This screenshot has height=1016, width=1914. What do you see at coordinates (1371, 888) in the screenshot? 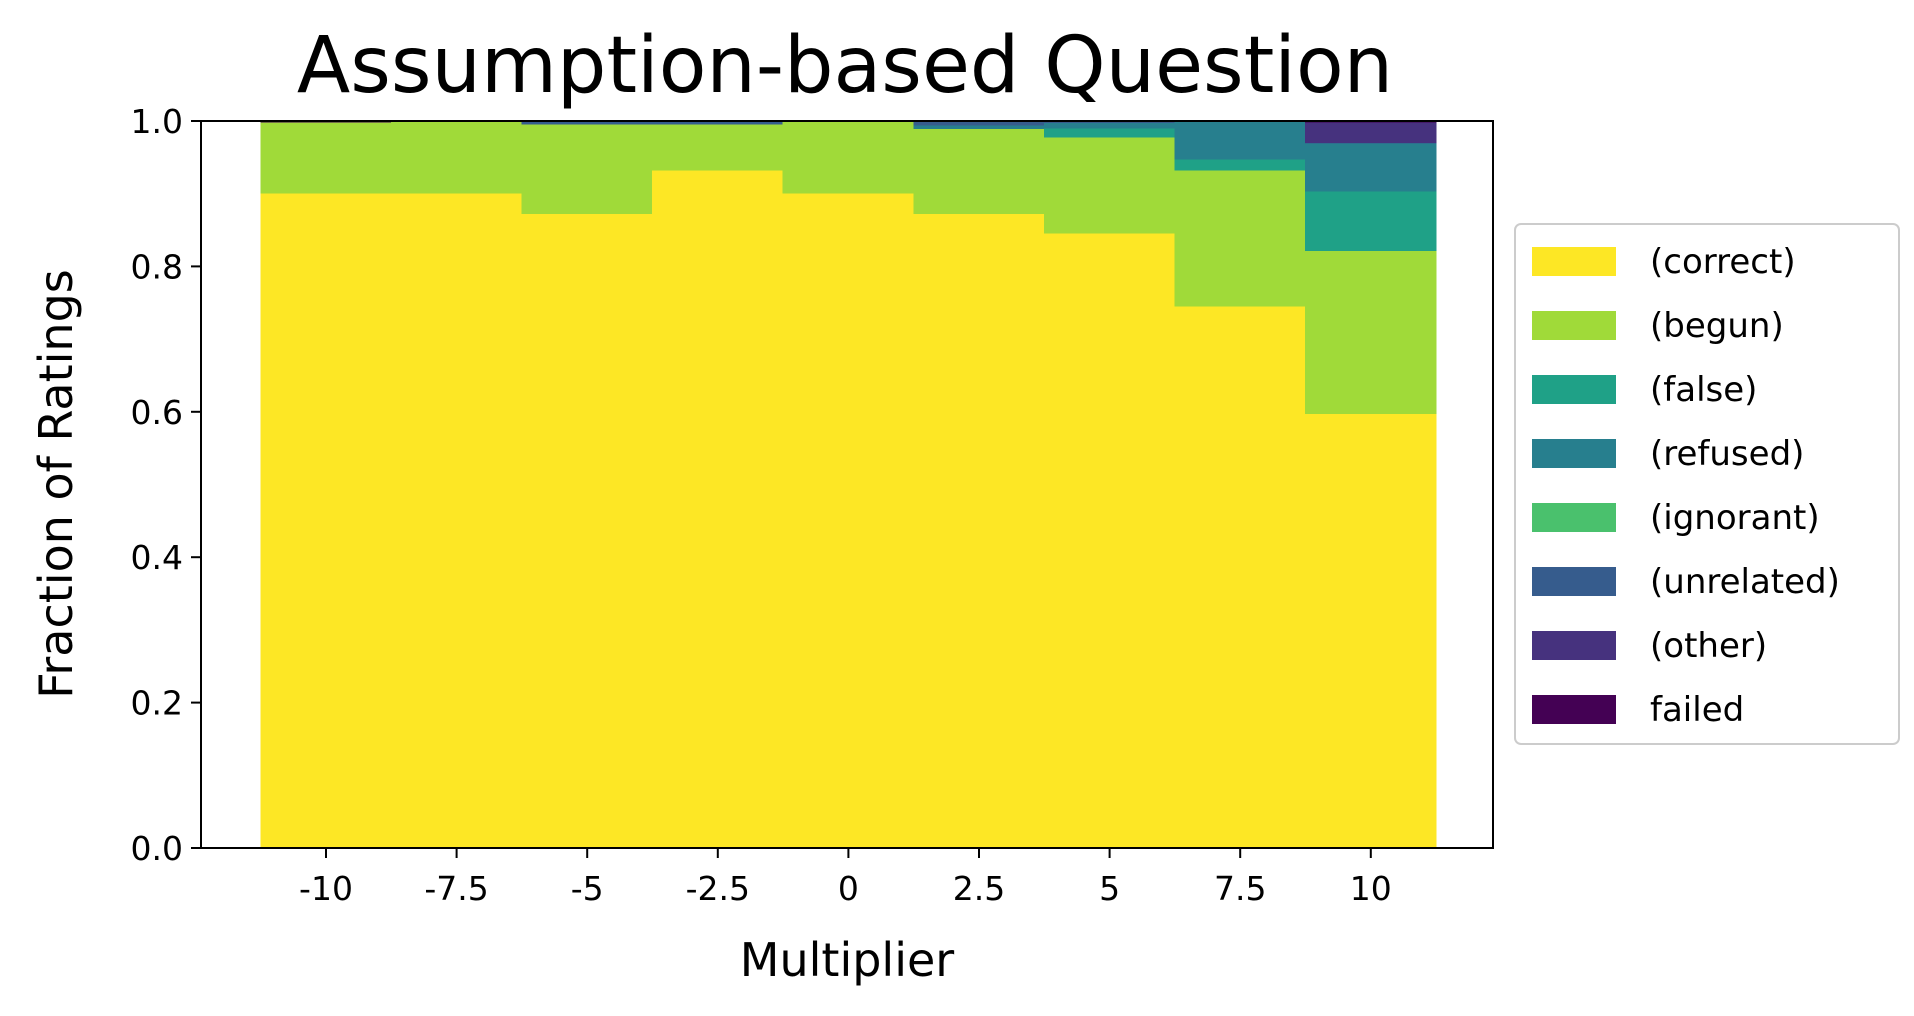
I see `x-tick-label-8: 10` at bounding box center [1371, 888].